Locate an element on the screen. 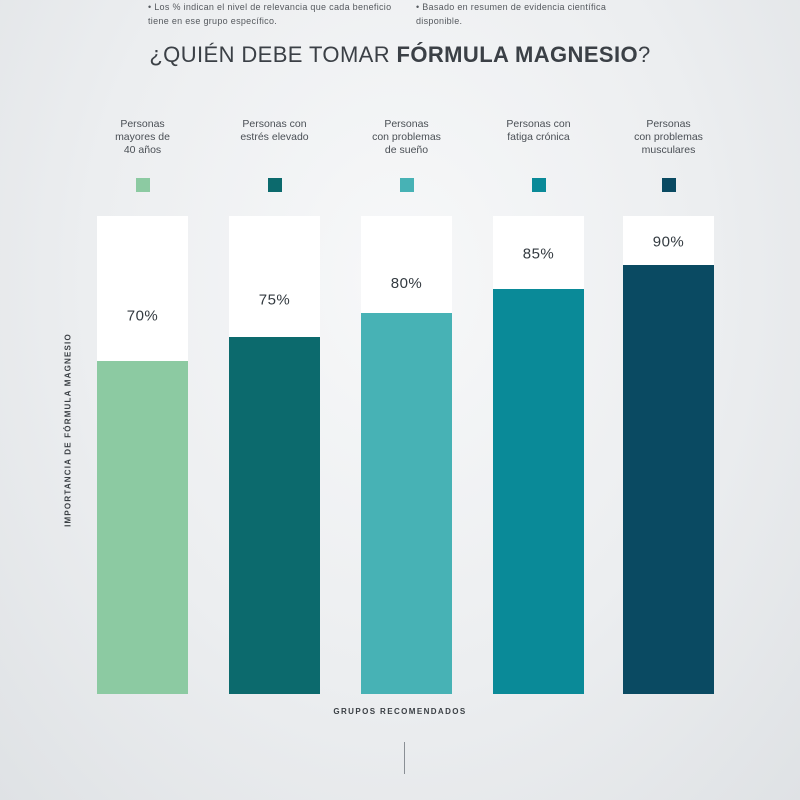 The height and width of the screenshot is (800, 800). title-bold: FÓRMULA MAGNESIO is located at coordinates (517, 54).